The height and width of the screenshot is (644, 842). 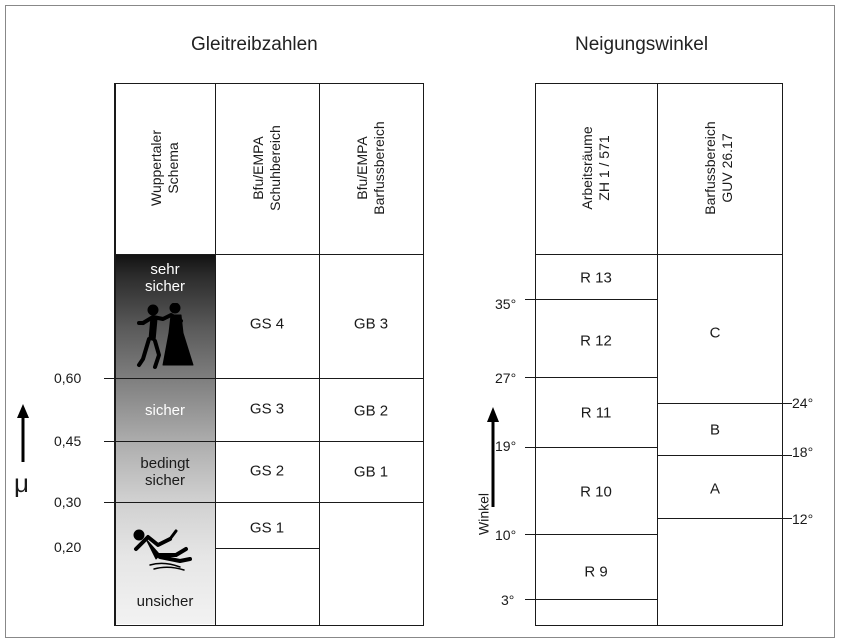 What do you see at coordinates (596, 278) in the screenshot?
I see `class-r13: R 13` at bounding box center [596, 278].